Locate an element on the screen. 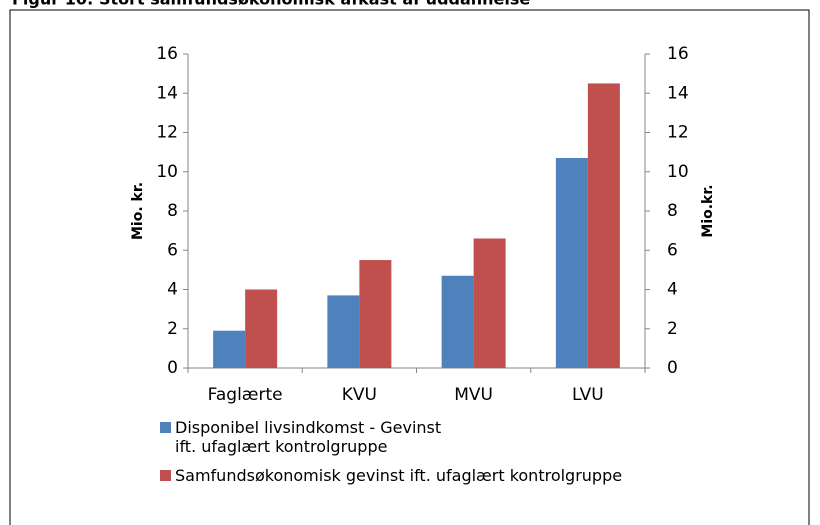 The height and width of the screenshot is (525, 820). y2-tick-label: 8 is located at coordinates (672, 211).